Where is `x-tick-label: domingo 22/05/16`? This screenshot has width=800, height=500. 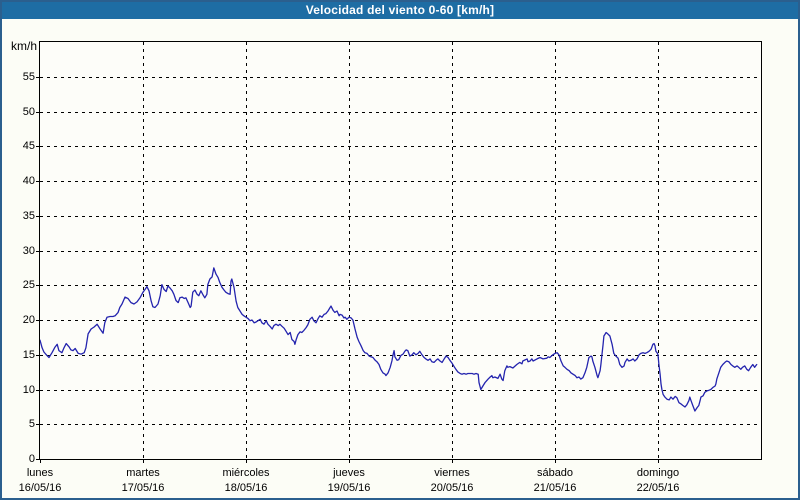
x-tick-label: domingo 22/05/16 is located at coordinates (658, 481).